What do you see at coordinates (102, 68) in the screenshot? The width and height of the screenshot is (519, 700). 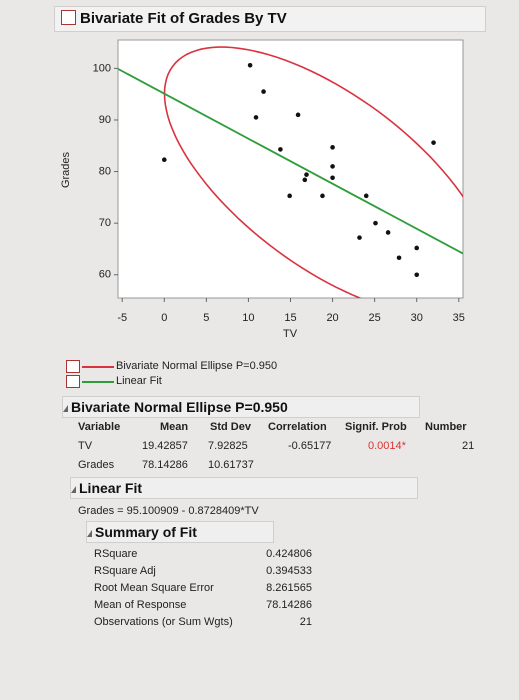 I see `y-tick-label: 100` at bounding box center [102, 68].